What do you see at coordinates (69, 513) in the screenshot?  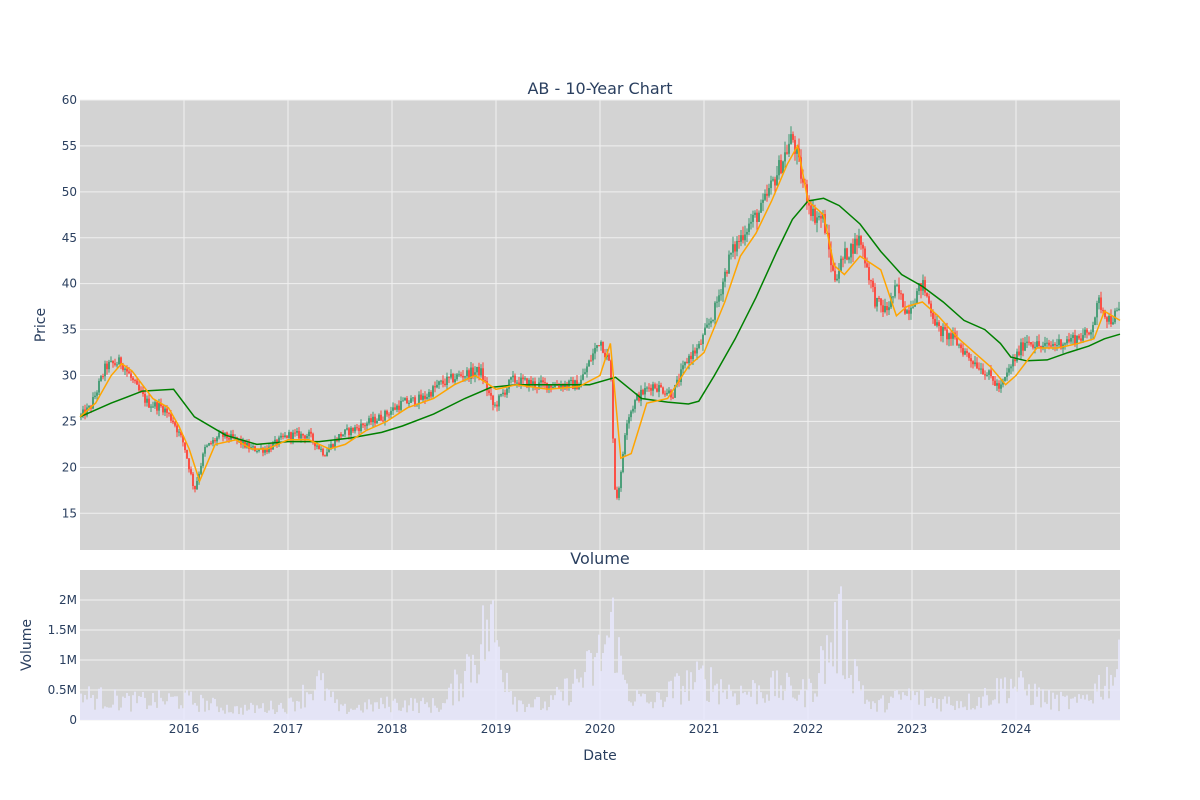 I see `price-y-tick-label: 15` at bounding box center [69, 513].